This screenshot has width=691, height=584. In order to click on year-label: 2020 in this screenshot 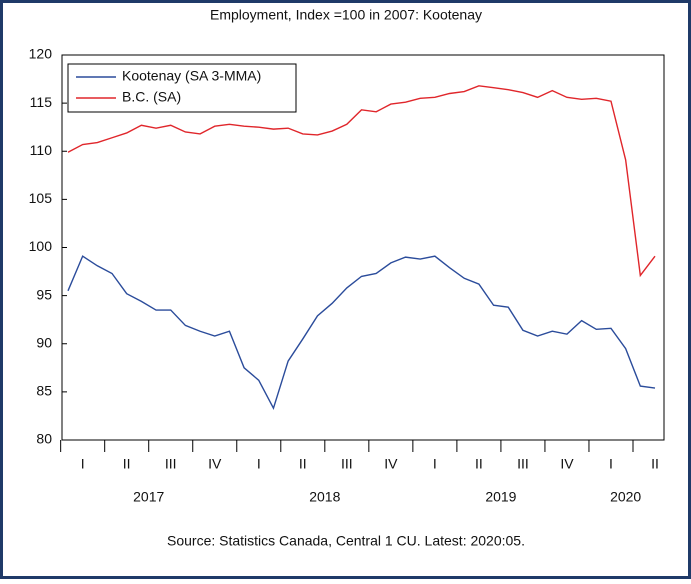, I will do `click(625, 497)`.